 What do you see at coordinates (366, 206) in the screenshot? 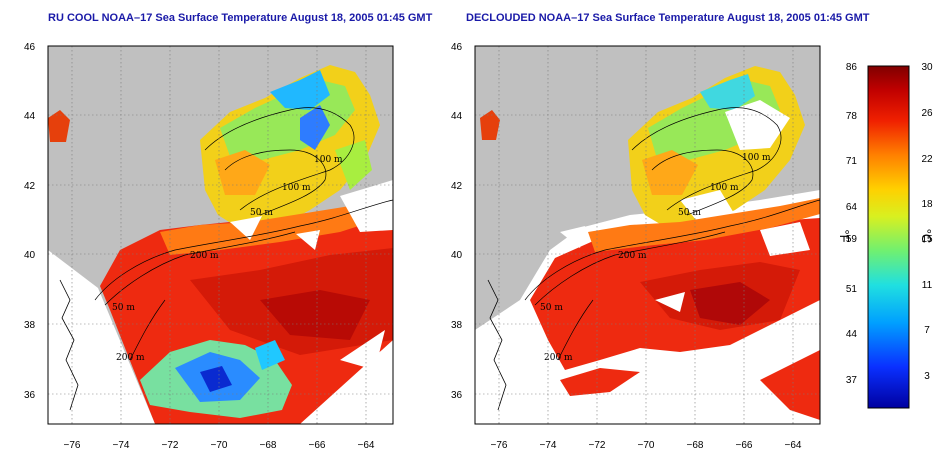
I see `cloud-patch` at bounding box center [366, 206].